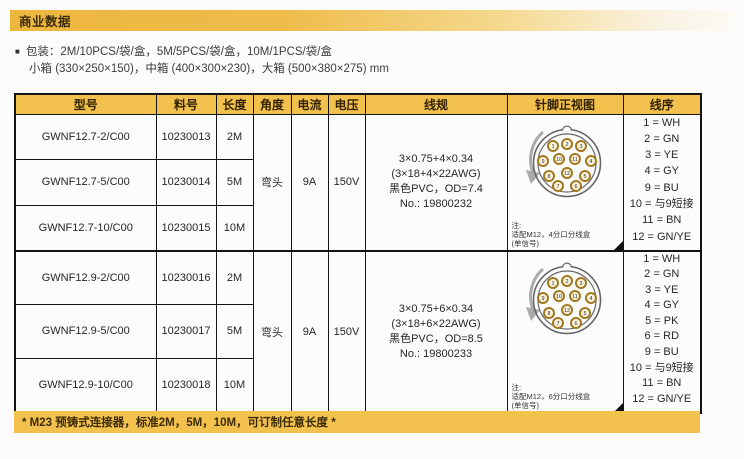 Image resolution: width=744 pixels, height=459 pixels. What do you see at coordinates (436, 308) in the screenshot?
I see `wire-spec-line: 3×0.75+6×0.34` at bounding box center [436, 308].